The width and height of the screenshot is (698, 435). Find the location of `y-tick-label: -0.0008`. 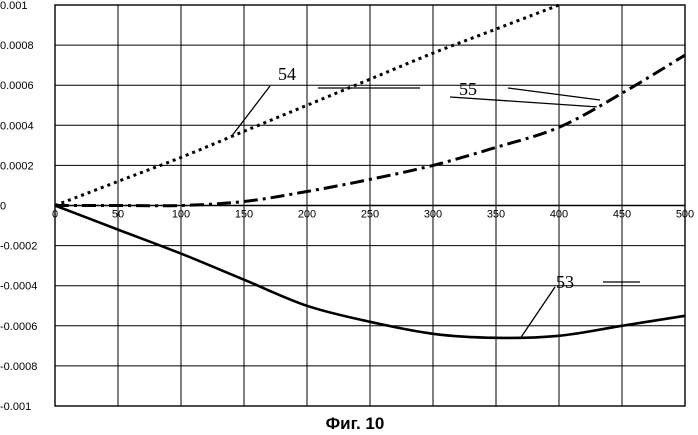

y-tick-label: -0.0008 is located at coordinates (18, 367).